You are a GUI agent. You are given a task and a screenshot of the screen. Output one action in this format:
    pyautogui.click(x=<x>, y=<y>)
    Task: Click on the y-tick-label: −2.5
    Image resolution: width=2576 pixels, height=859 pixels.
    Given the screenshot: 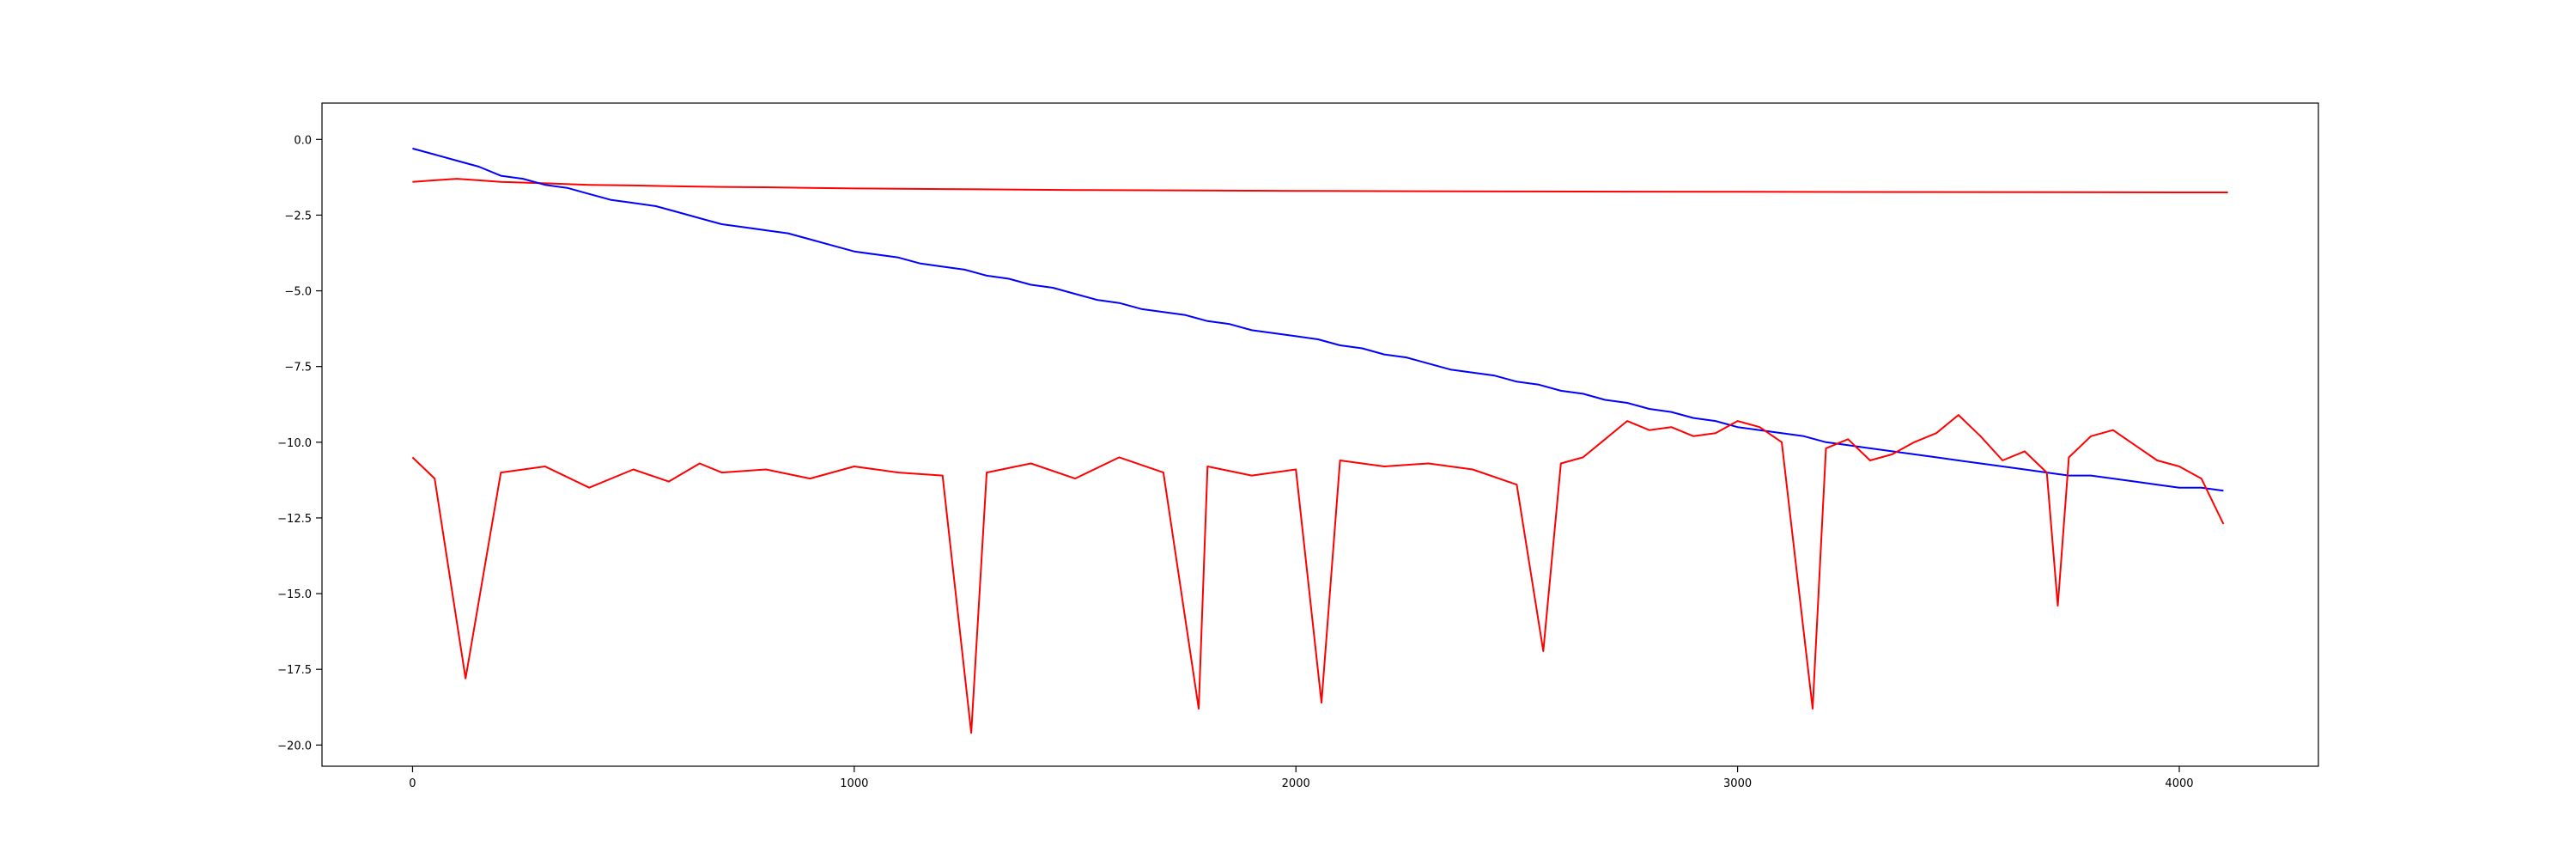 What is the action you would take?
    pyautogui.click(x=298, y=216)
    